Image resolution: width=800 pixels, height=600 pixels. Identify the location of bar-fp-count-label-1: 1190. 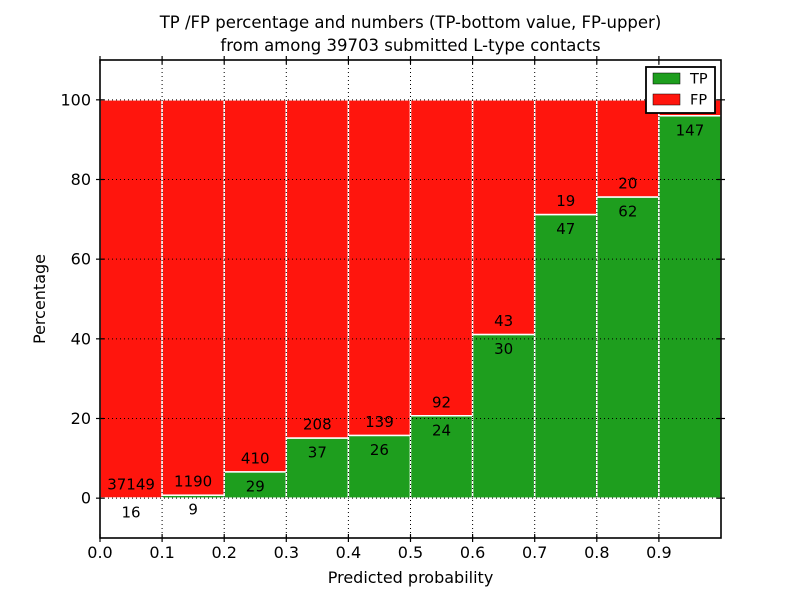
(193, 482).